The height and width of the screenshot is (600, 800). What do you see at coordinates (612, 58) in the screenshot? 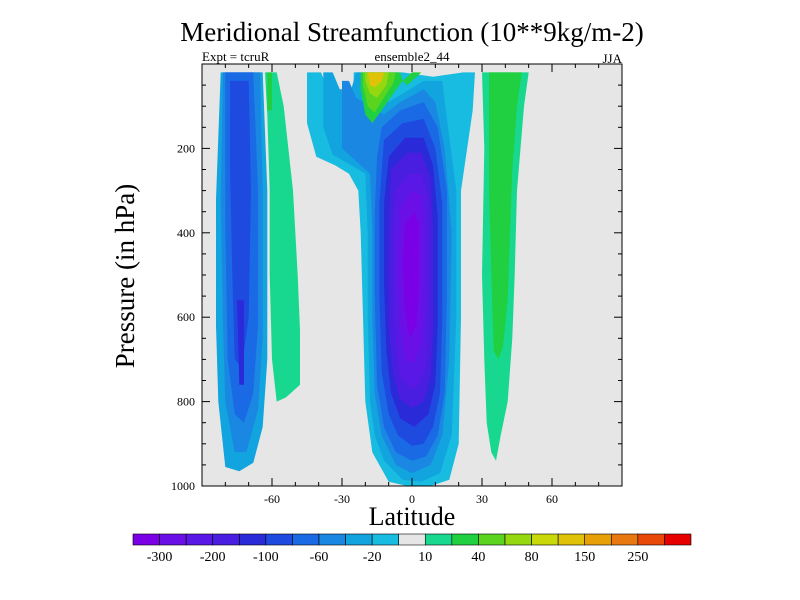
I see `subtitle-season: JJA` at bounding box center [612, 58].